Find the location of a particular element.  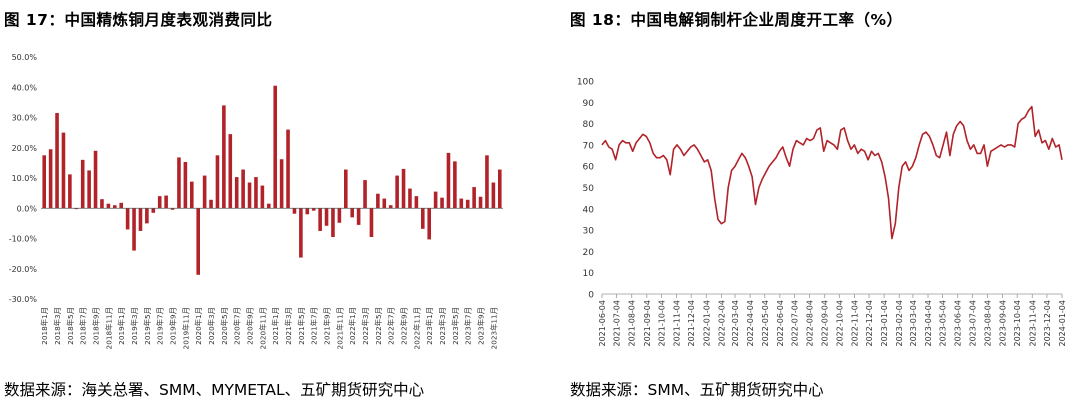

x-tick-label: 2018年9月 is located at coordinates (96, 326).